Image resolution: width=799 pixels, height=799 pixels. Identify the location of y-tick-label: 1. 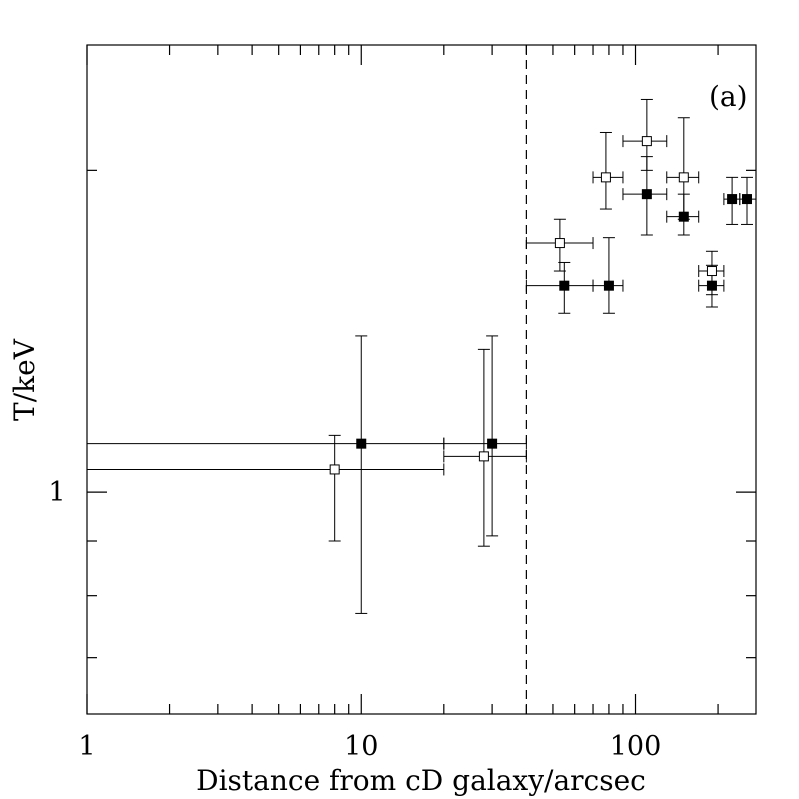
(56, 492).